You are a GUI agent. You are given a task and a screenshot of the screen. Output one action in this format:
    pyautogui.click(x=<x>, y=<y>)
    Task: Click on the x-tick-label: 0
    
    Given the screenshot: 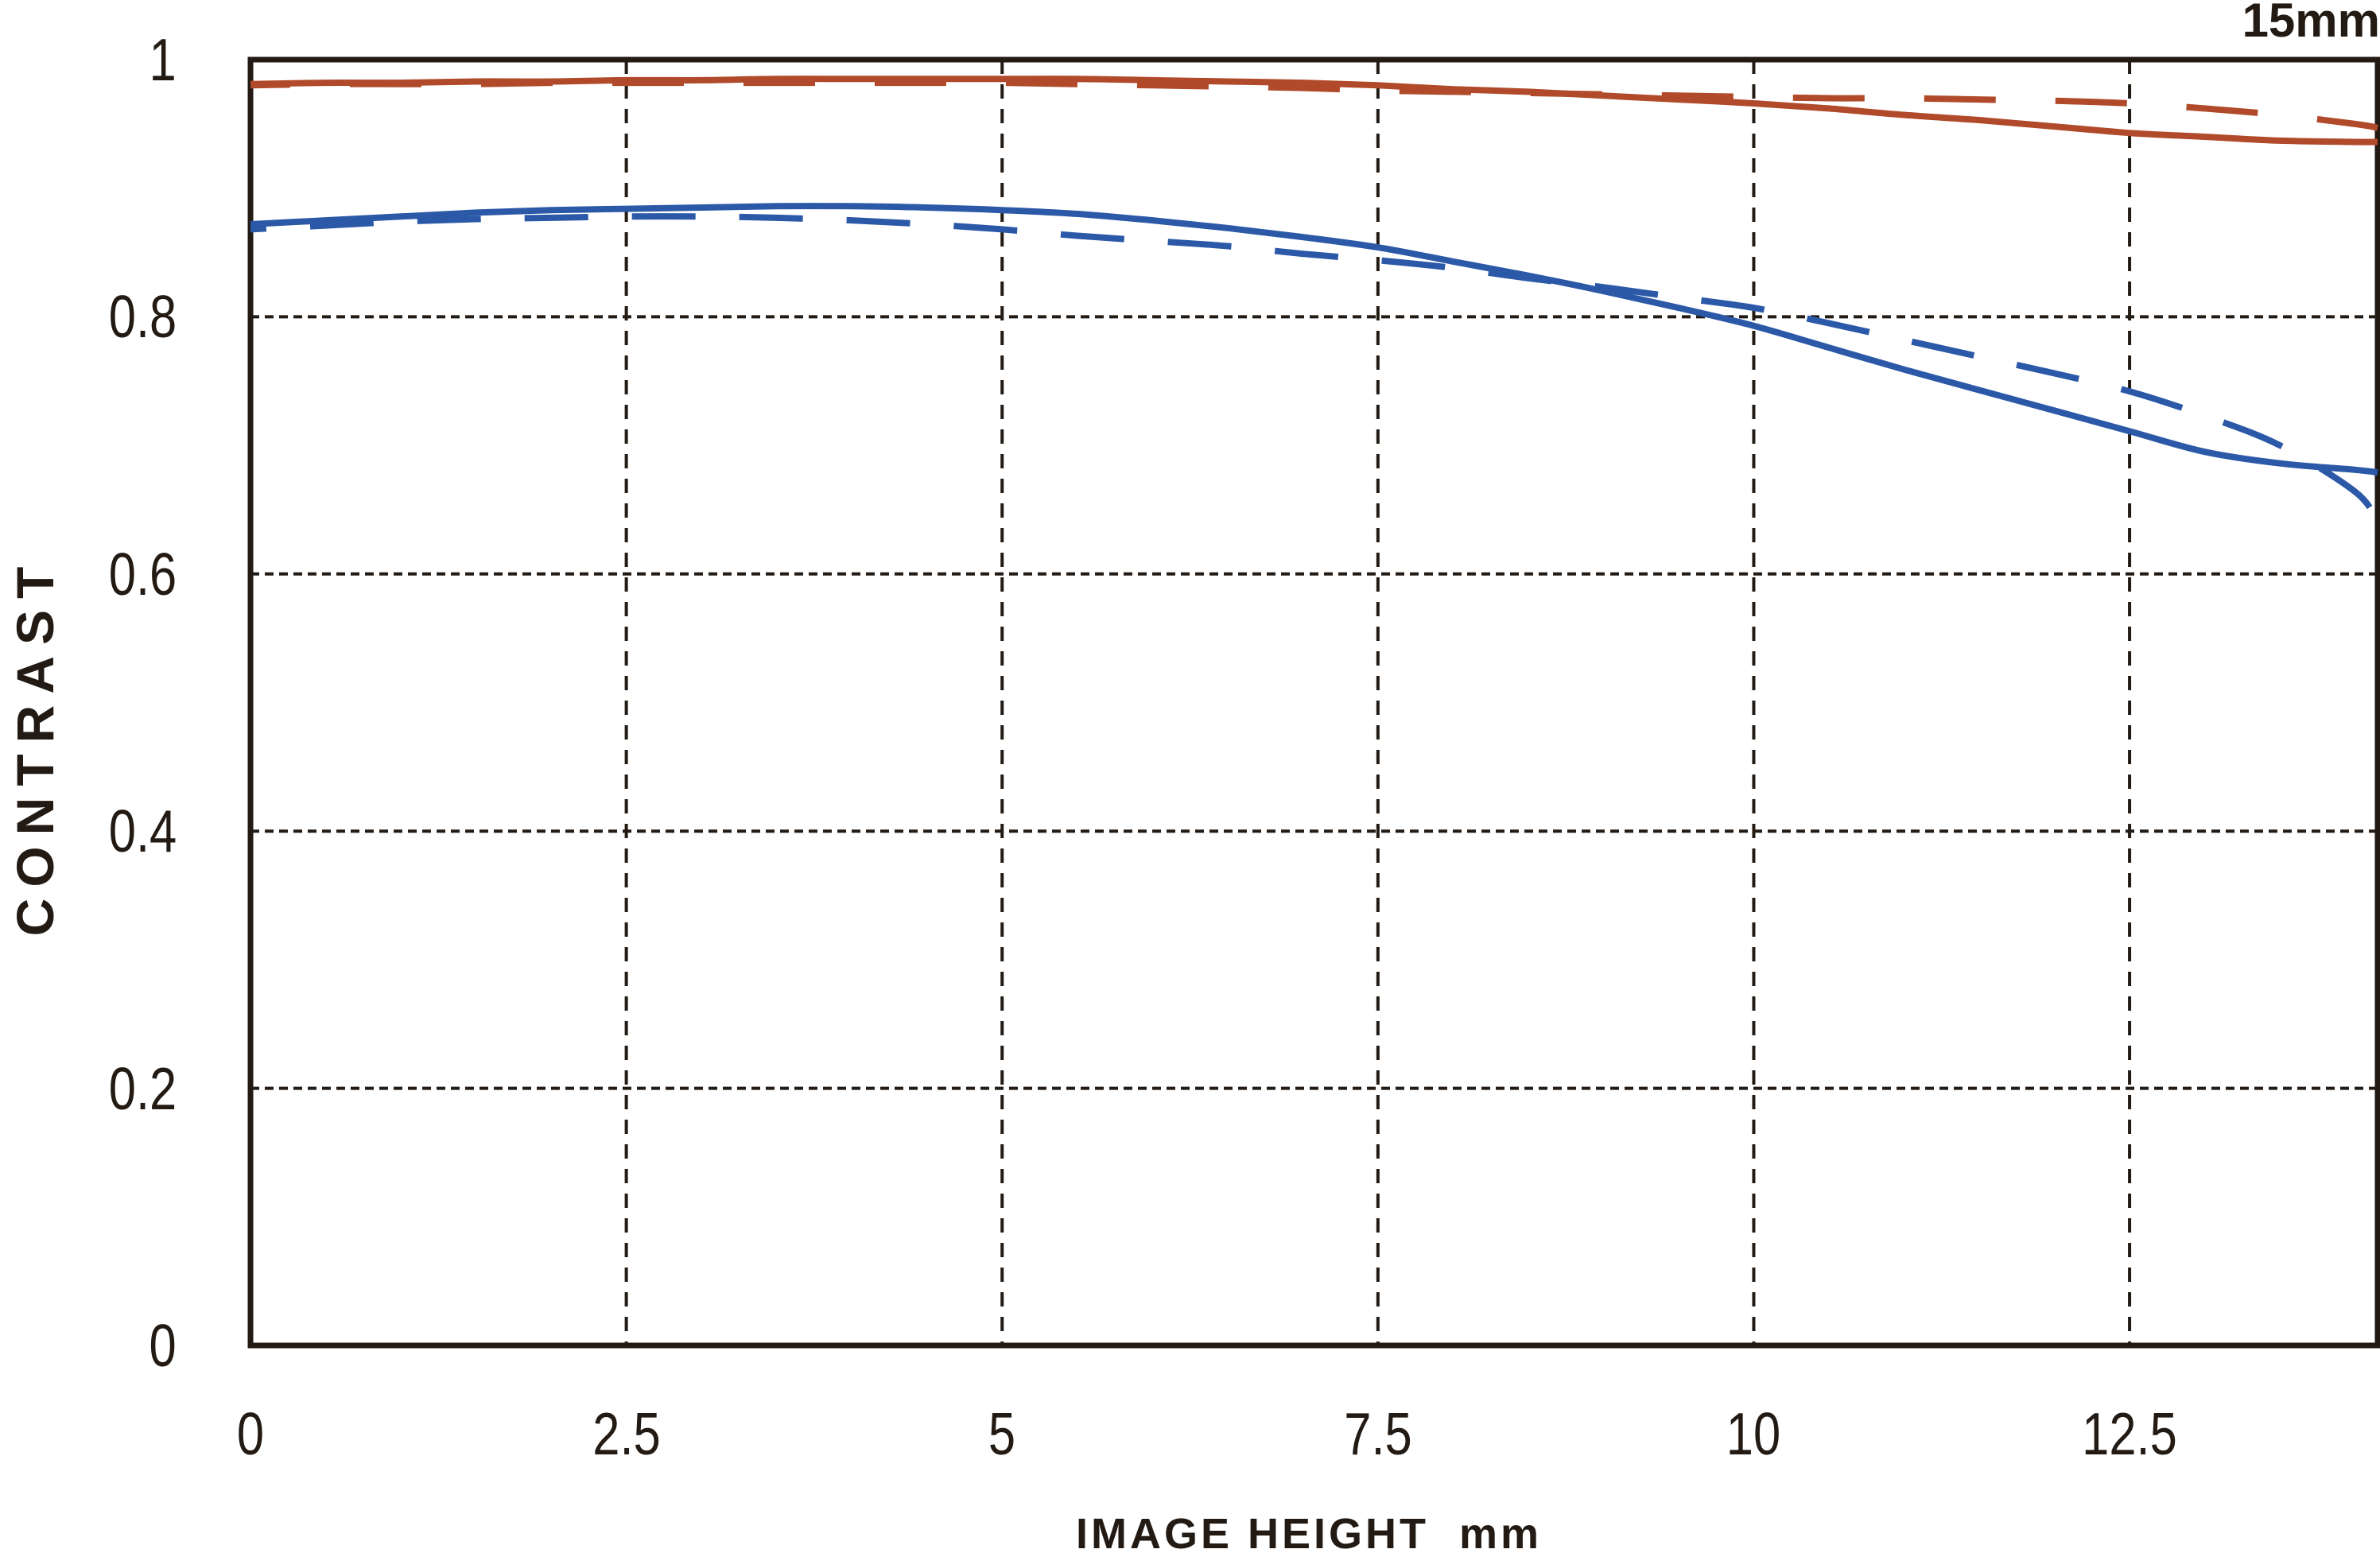 What is the action you would take?
    pyautogui.click(x=251, y=1433)
    